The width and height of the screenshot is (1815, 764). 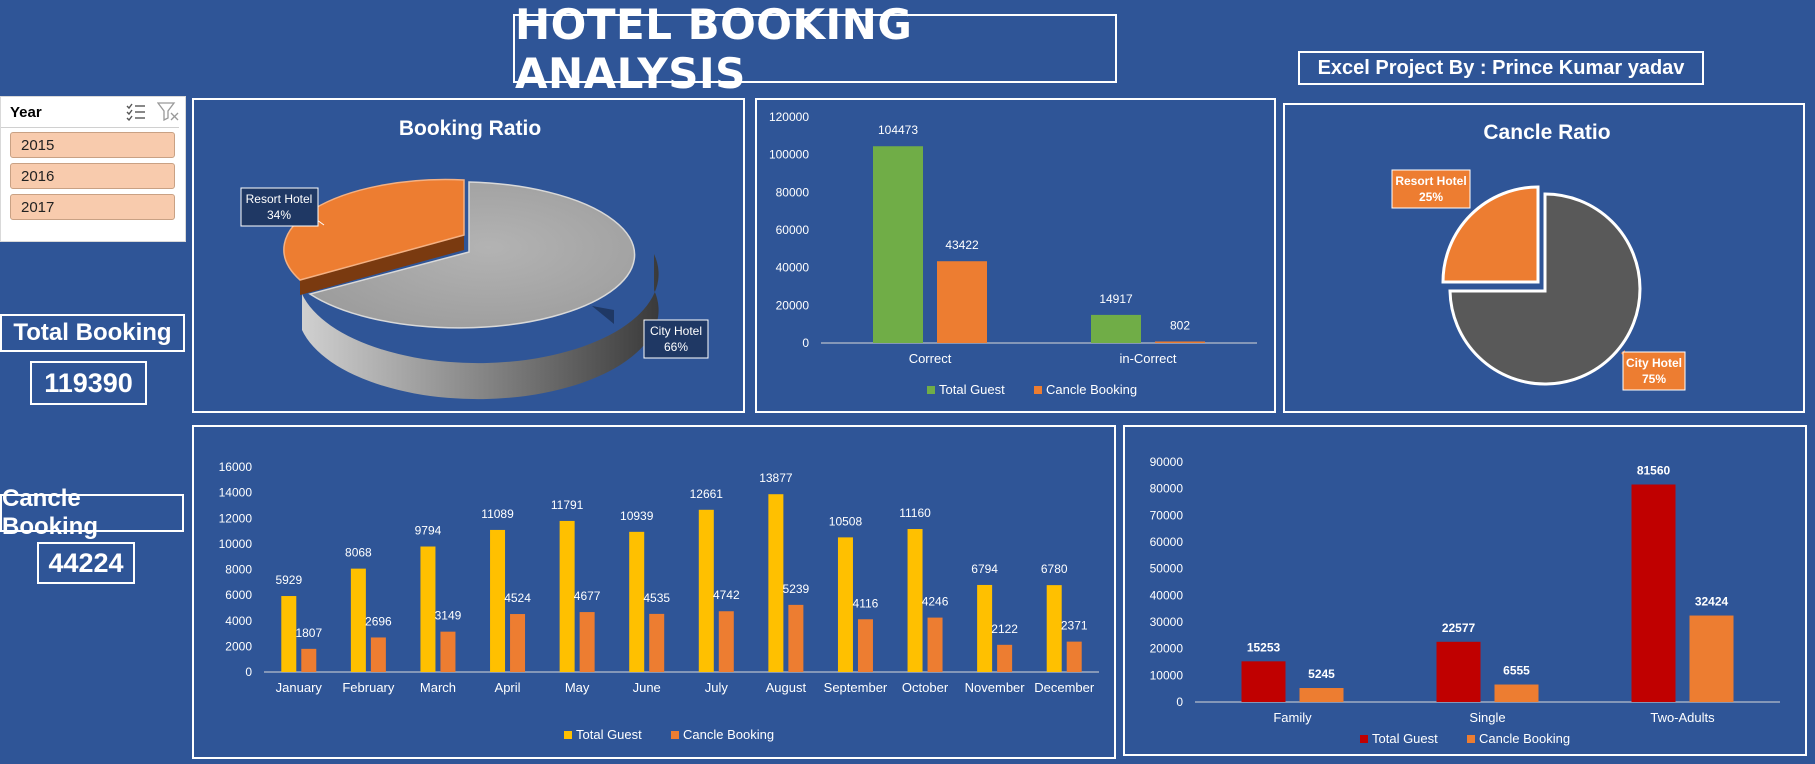 What do you see at coordinates (508, 687) in the screenshot?
I see `x-tick-label: April` at bounding box center [508, 687].